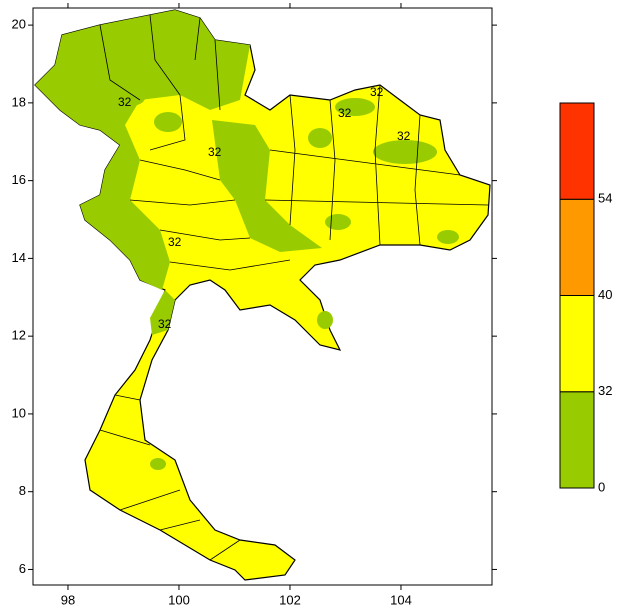 The image size is (620, 615). What do you see at coordinates (19, 412) in the screenshot?
I see `y-tick-label: 10` at bounding box center [19, 412].